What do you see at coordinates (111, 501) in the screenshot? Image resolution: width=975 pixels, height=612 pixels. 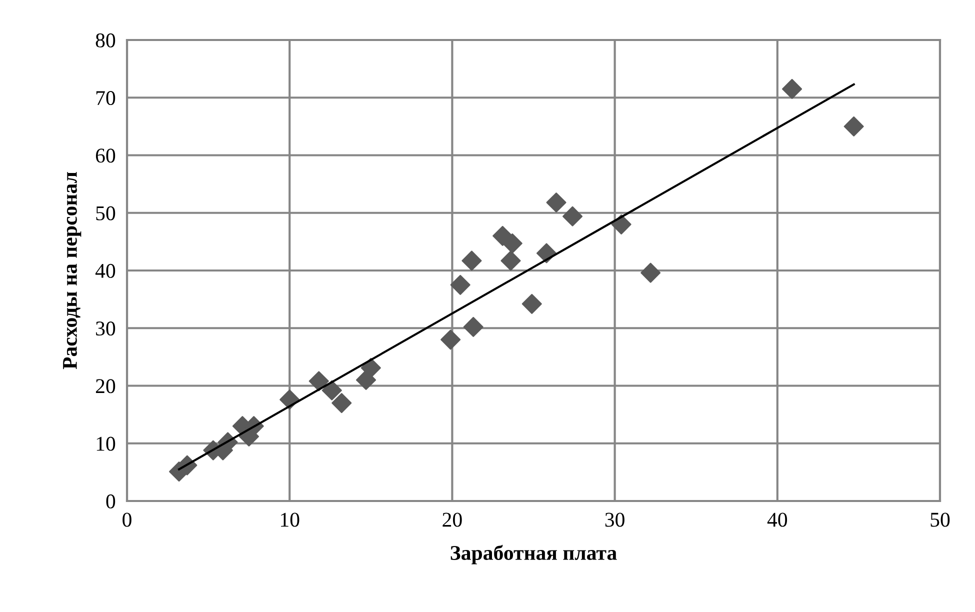 I see `y-tick-label: 0` at bounding box center [111, 501].